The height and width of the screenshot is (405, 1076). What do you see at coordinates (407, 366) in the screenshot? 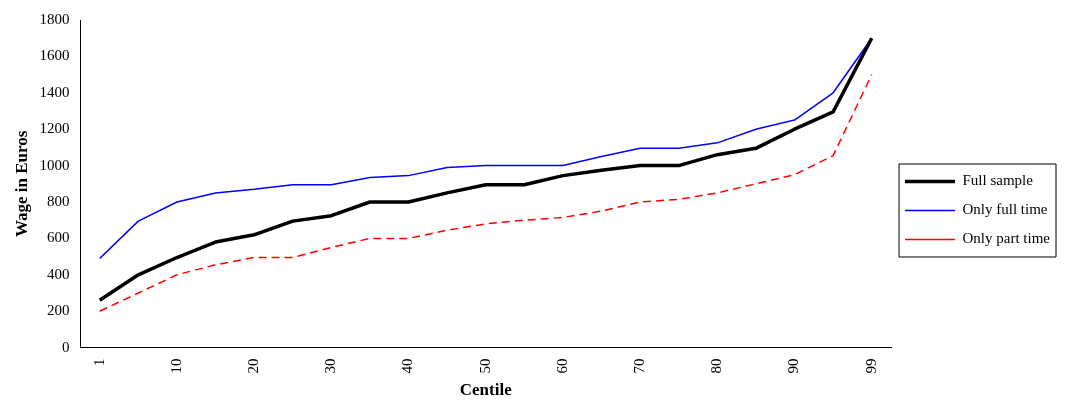
I see `x-tick-label: 40` at bounding box center [407, 366].